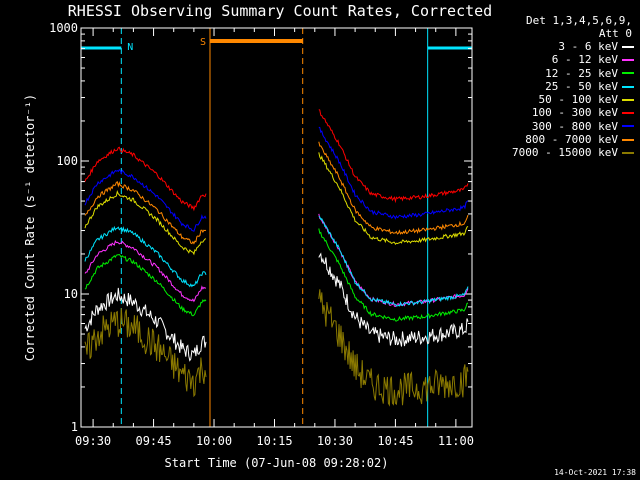 Image resolution: width=640 pixels, height=480 pixels. Describe the element at coordinates (595, 472) in the screenshot. I see `generation-timestamp: 14-Oct-2021 17:38` at that location.